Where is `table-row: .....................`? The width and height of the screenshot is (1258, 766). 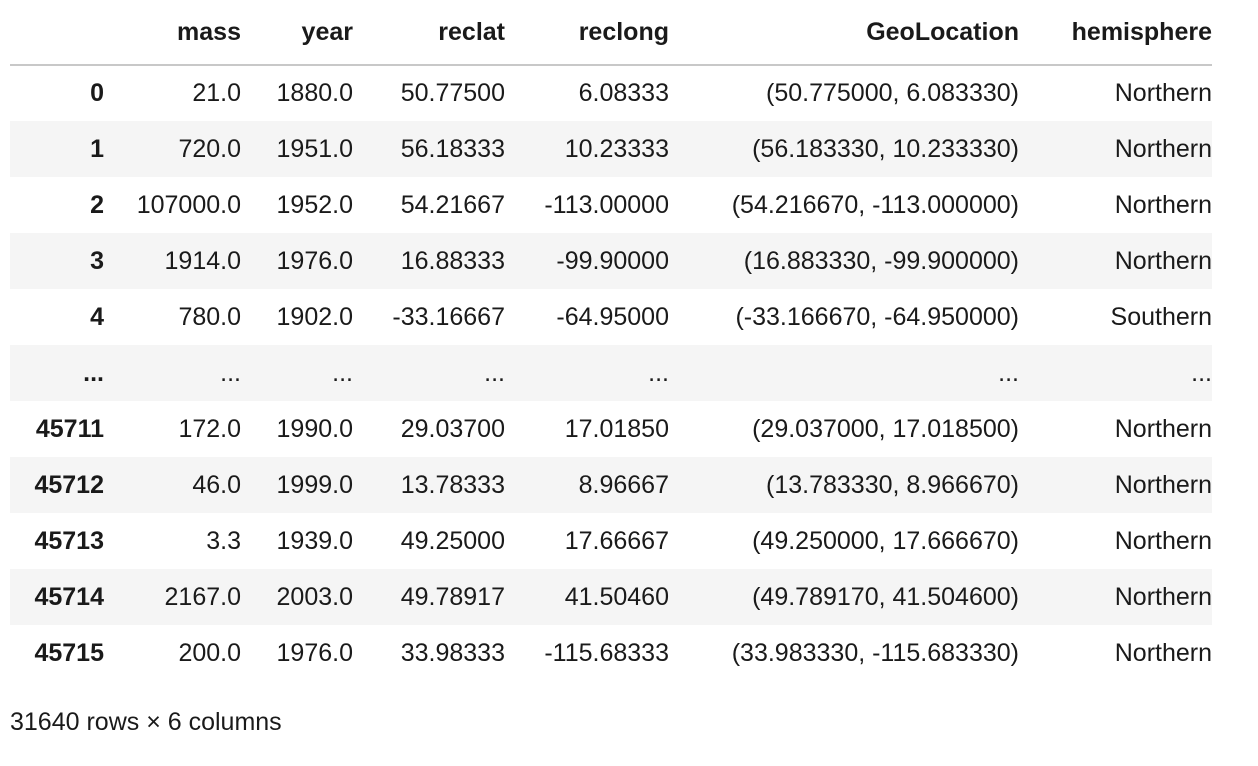 table-row: ..................... is located at coordinates (611, 373).